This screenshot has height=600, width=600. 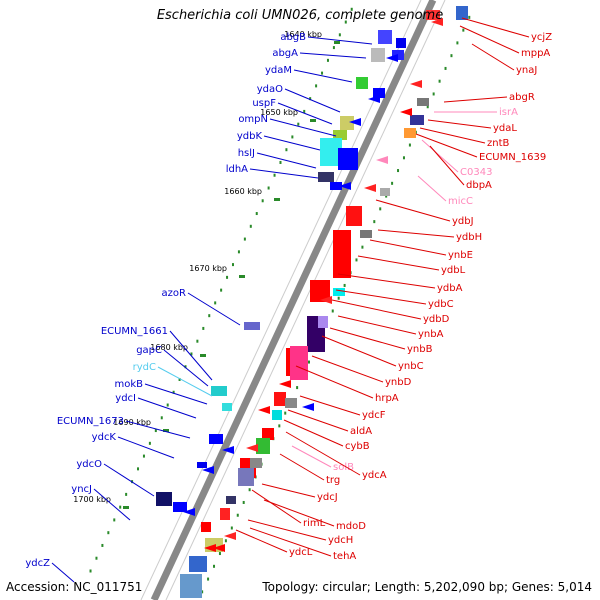 What do you see at coordinates (299, 513) in the screenshot?
I see `gene-leader-mdoD` at bounding box center [299, 513].